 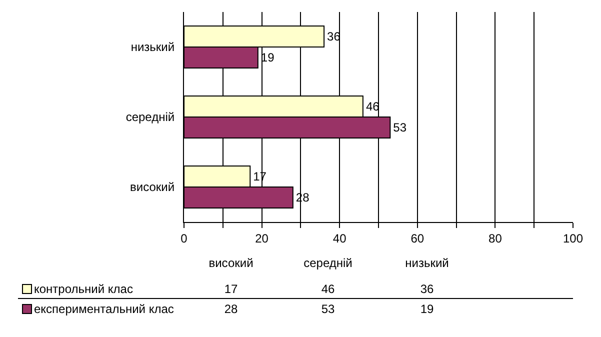 What do you see at coordinates (152, 187) in the screenshot?
I see `y-tick-label: високий` at bounding box center [152, 187].